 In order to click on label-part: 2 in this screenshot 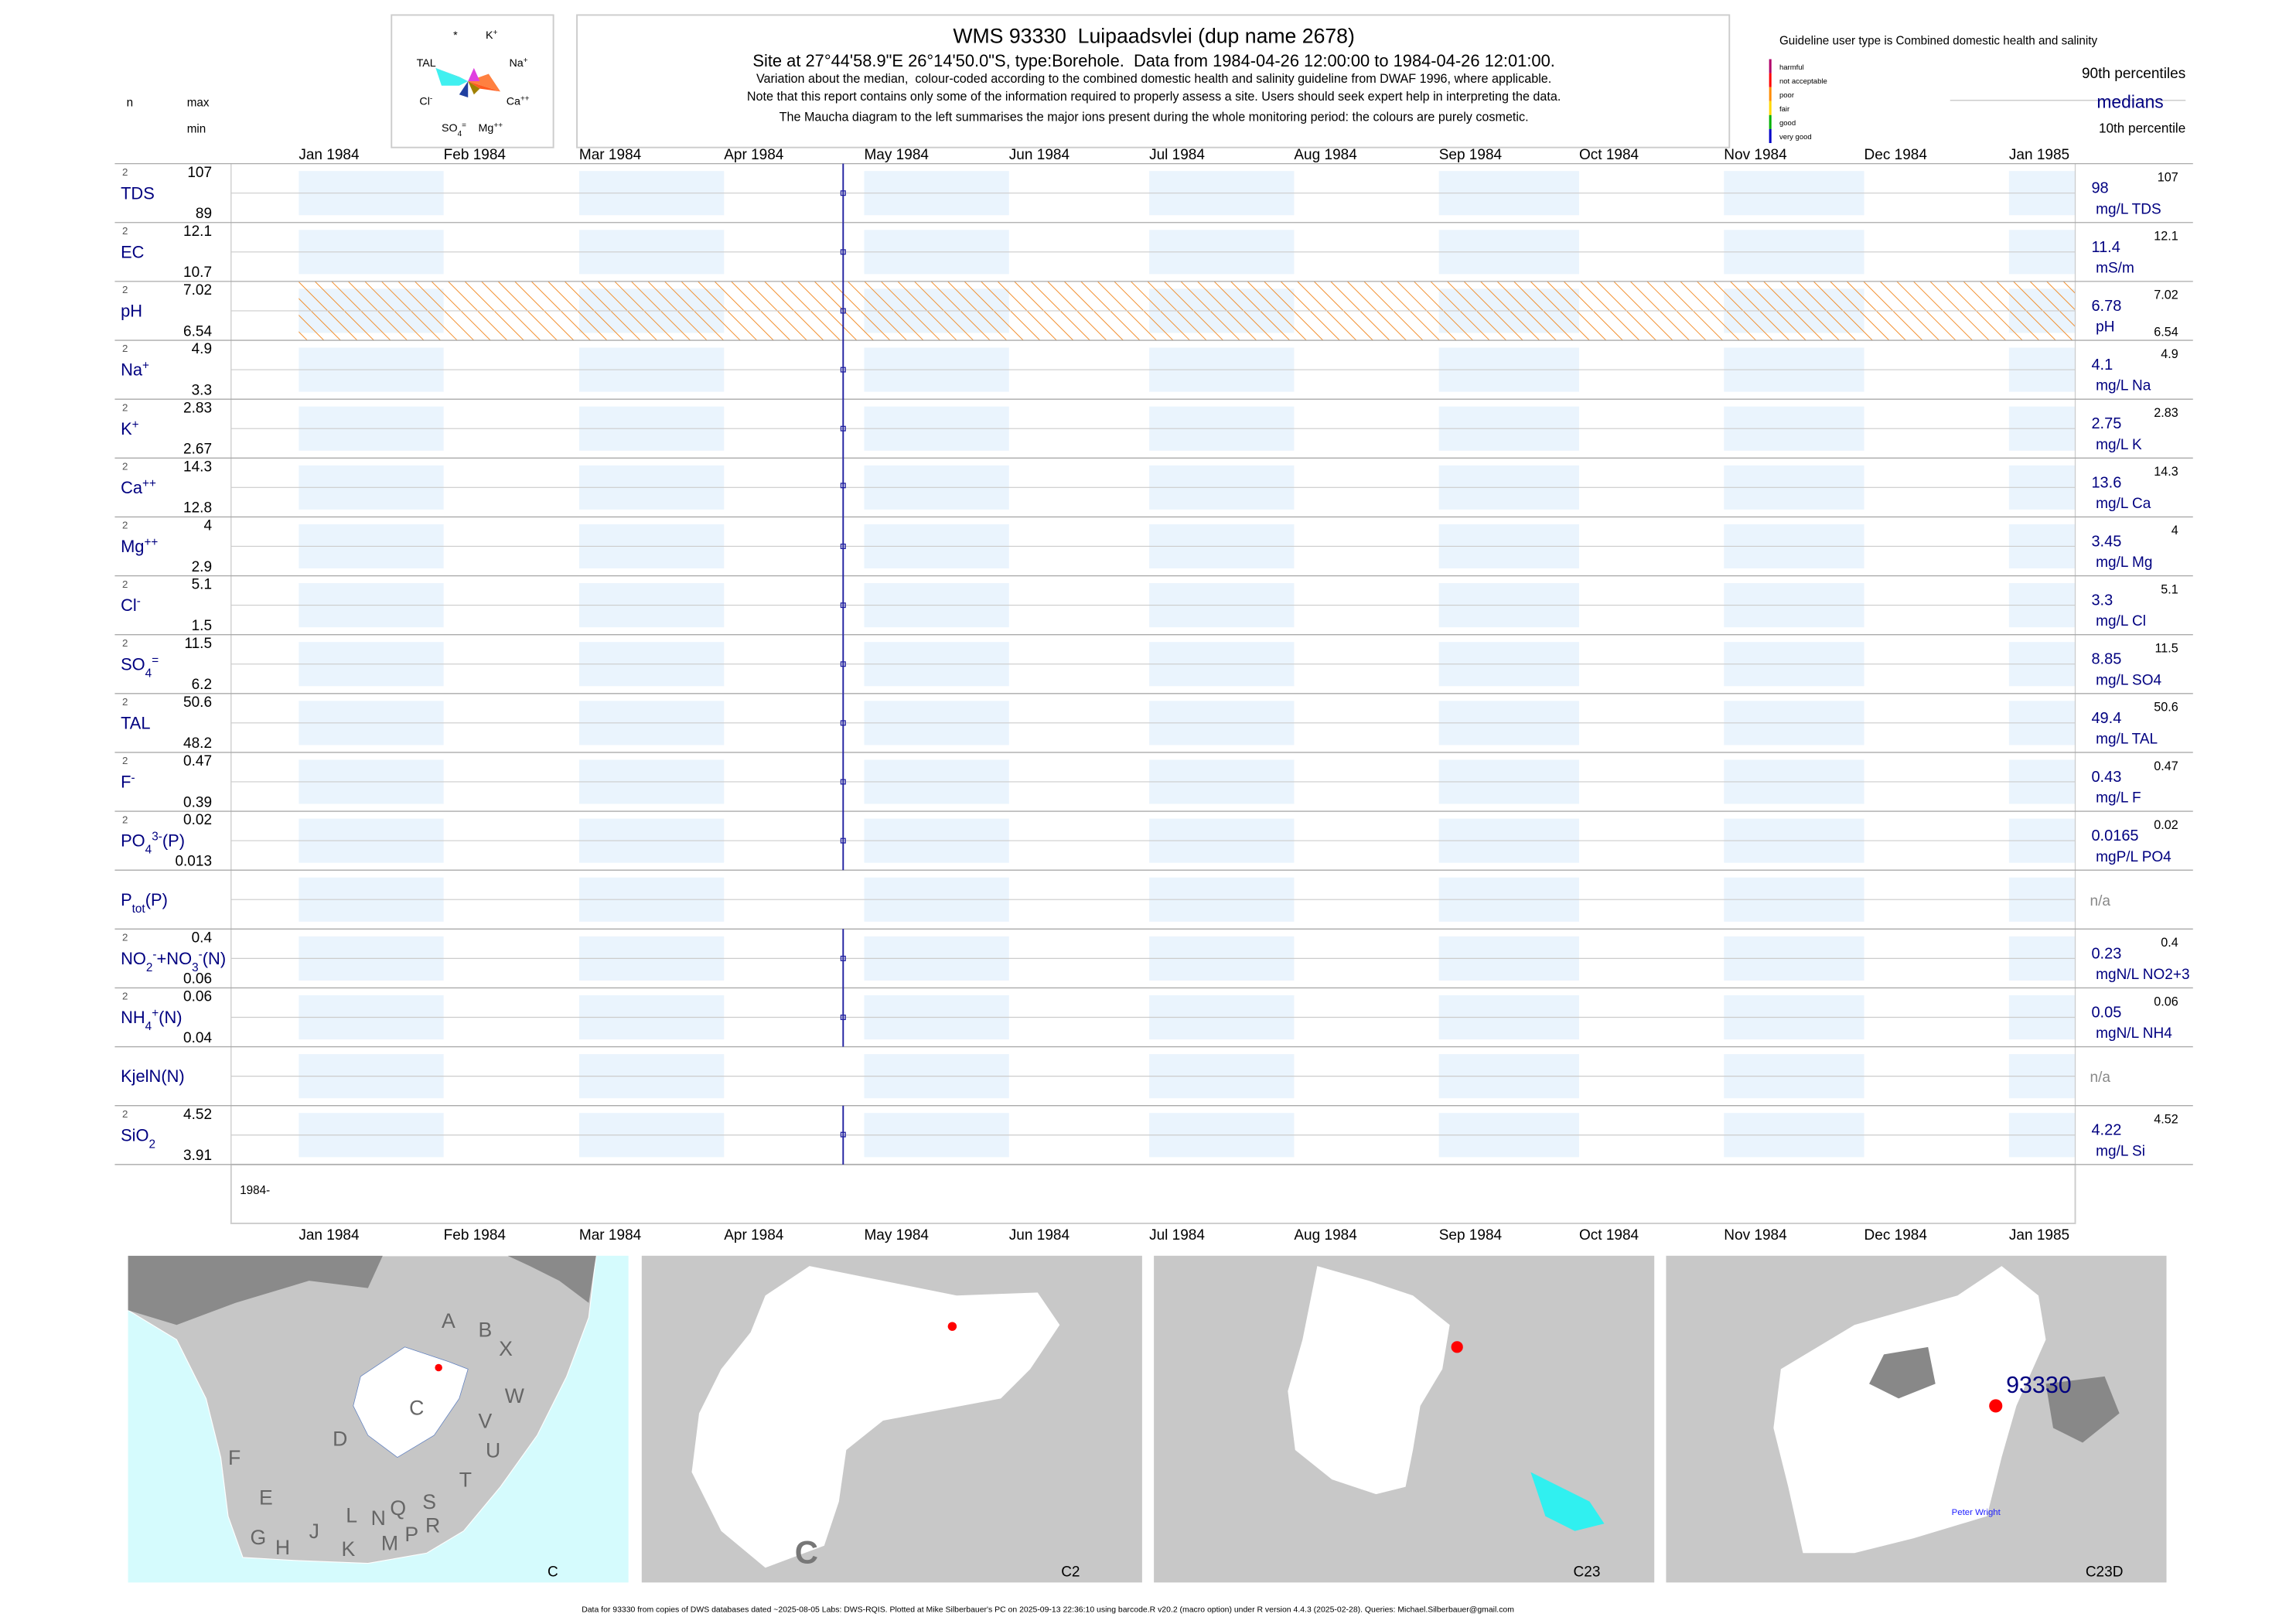, I will do `click(152, 1144)`.